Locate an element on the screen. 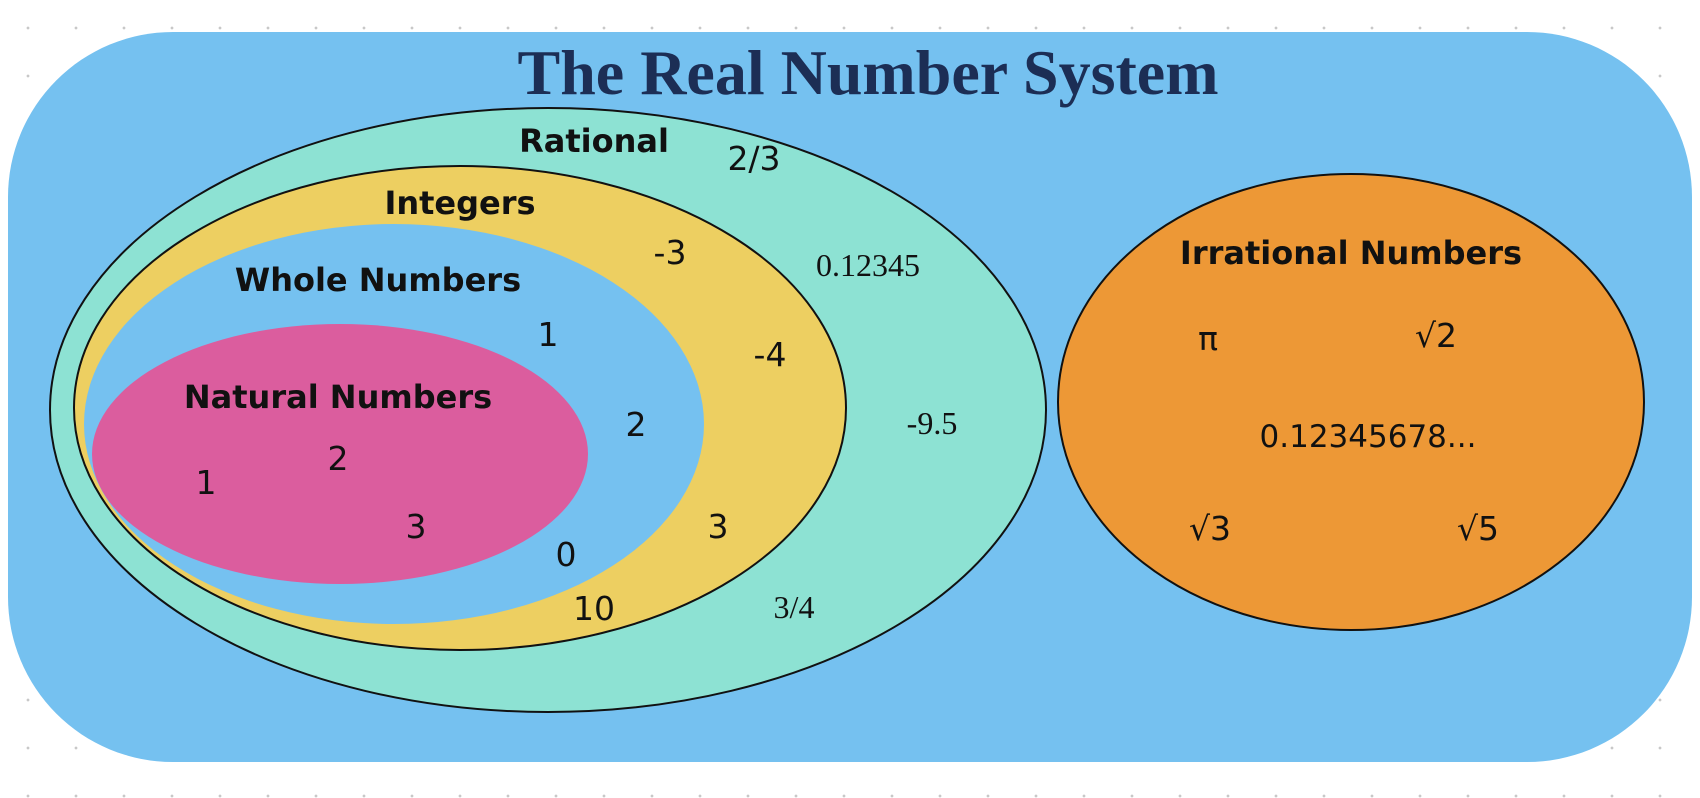  natural-numbers-set-region is located at coordinates (340, 454).